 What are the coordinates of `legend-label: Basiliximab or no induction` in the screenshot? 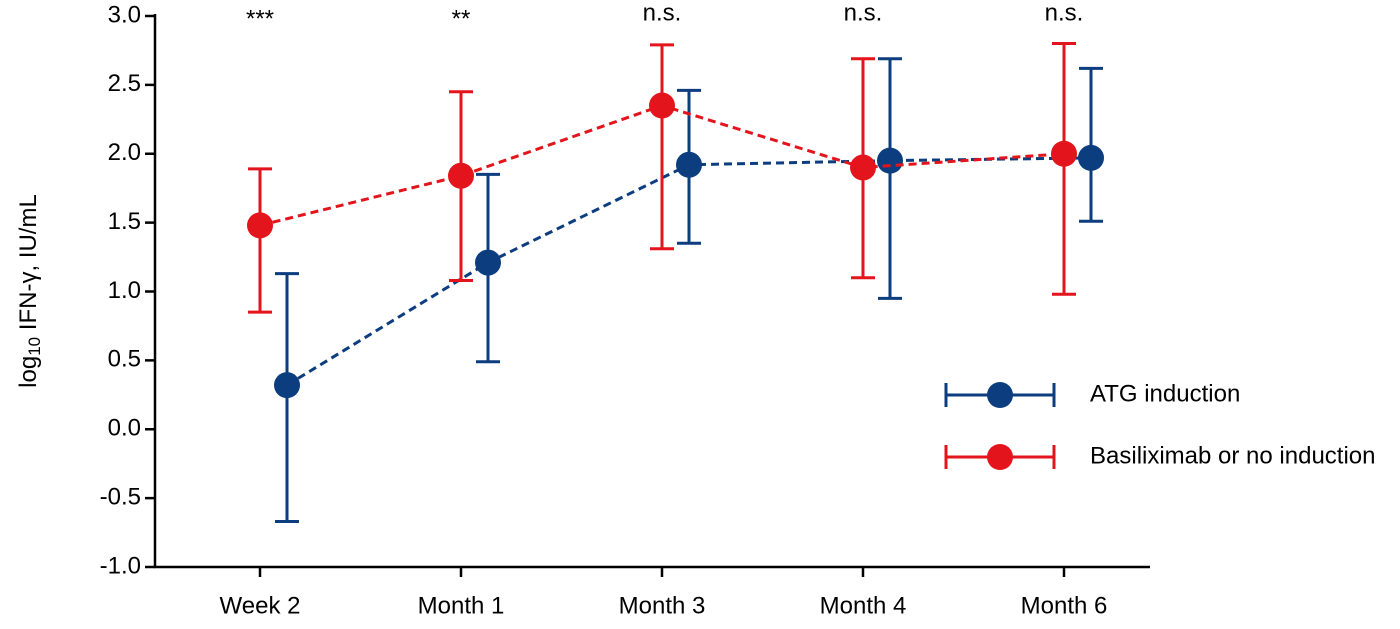 It's located at (1232, 455).